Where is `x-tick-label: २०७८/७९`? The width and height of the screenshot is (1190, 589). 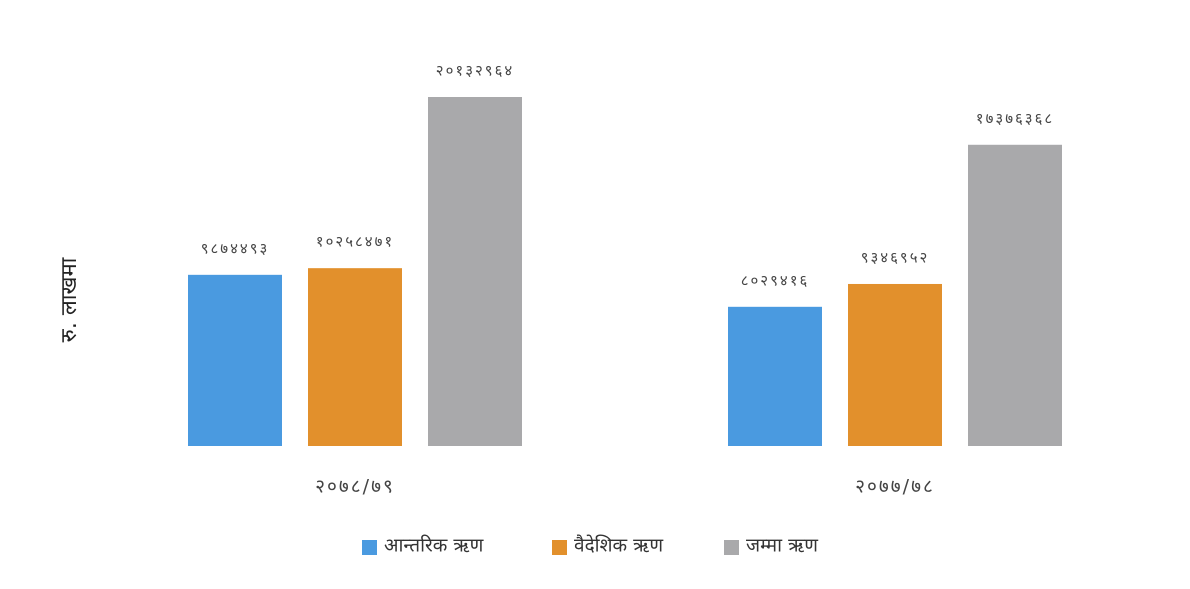
x-tick-label: २०७८/७९ is located at coordinates (355, 487).